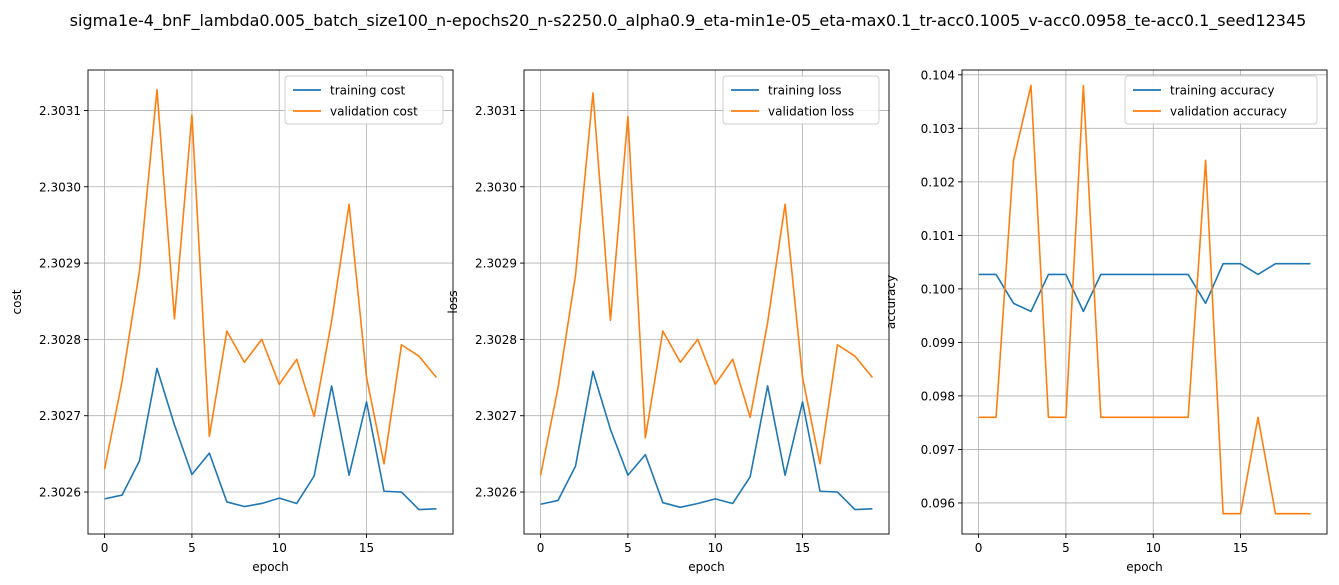 The width and height of the screenshot is (1339, 585). I want to click on legend-label-1: training cost, so click(367, 91).